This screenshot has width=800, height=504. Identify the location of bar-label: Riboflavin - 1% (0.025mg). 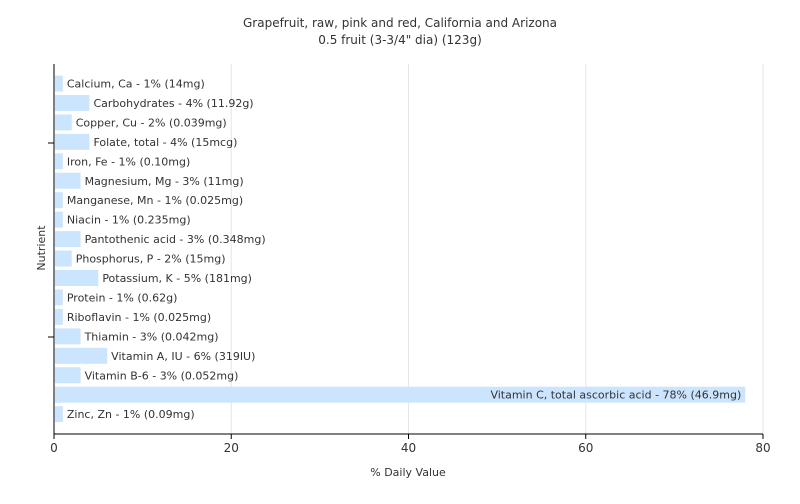
(139, 317).